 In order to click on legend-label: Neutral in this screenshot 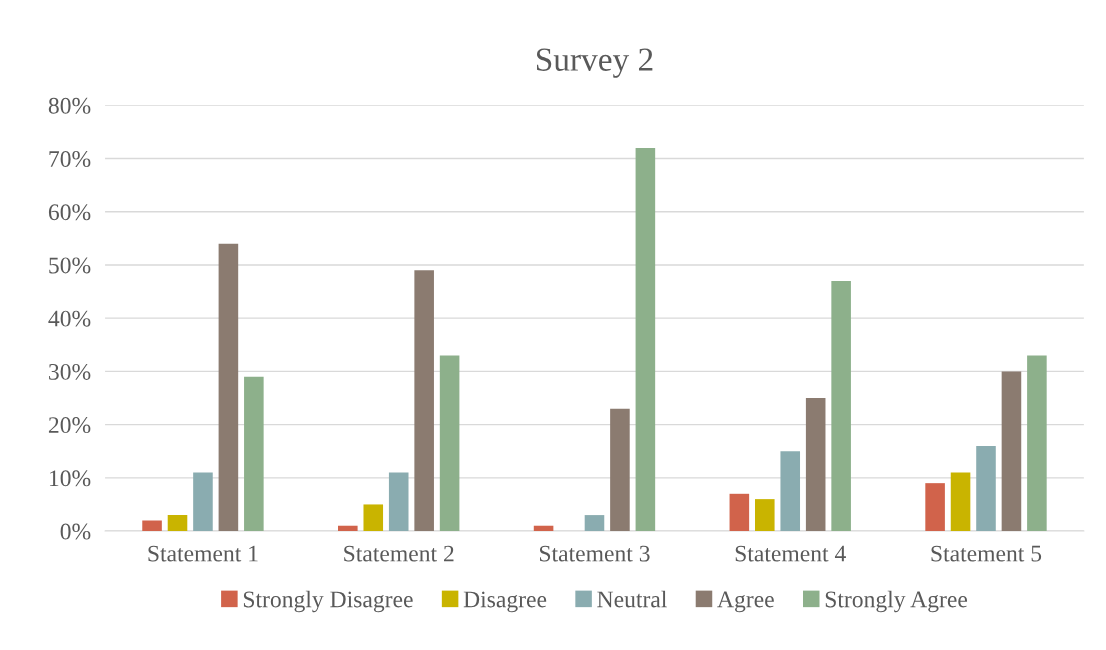, I will do `click(632, 599)`.